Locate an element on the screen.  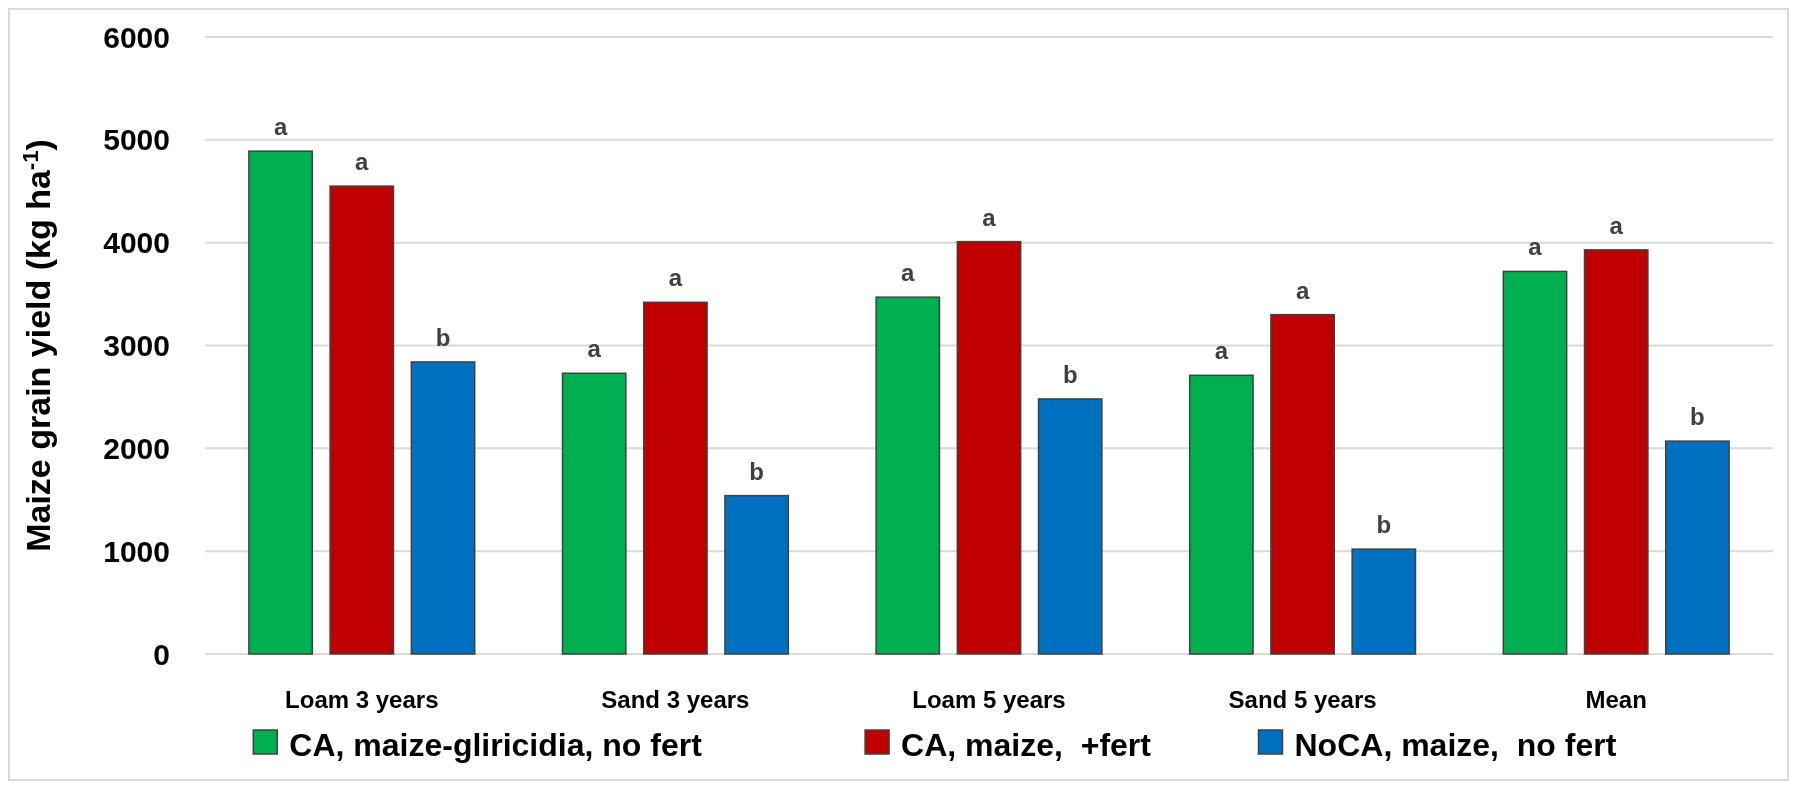
x-tick-label: Loam 3 years is located at coordinates (362, 699).